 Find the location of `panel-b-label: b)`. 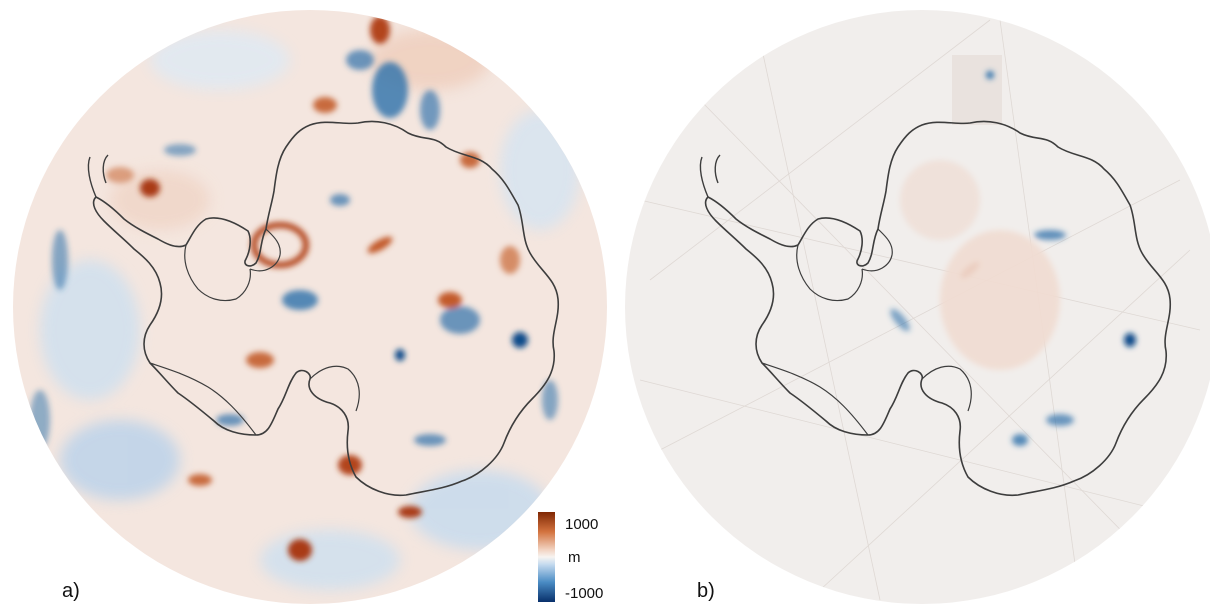

panel-b-label: b) is located at coordinates (706, 591).